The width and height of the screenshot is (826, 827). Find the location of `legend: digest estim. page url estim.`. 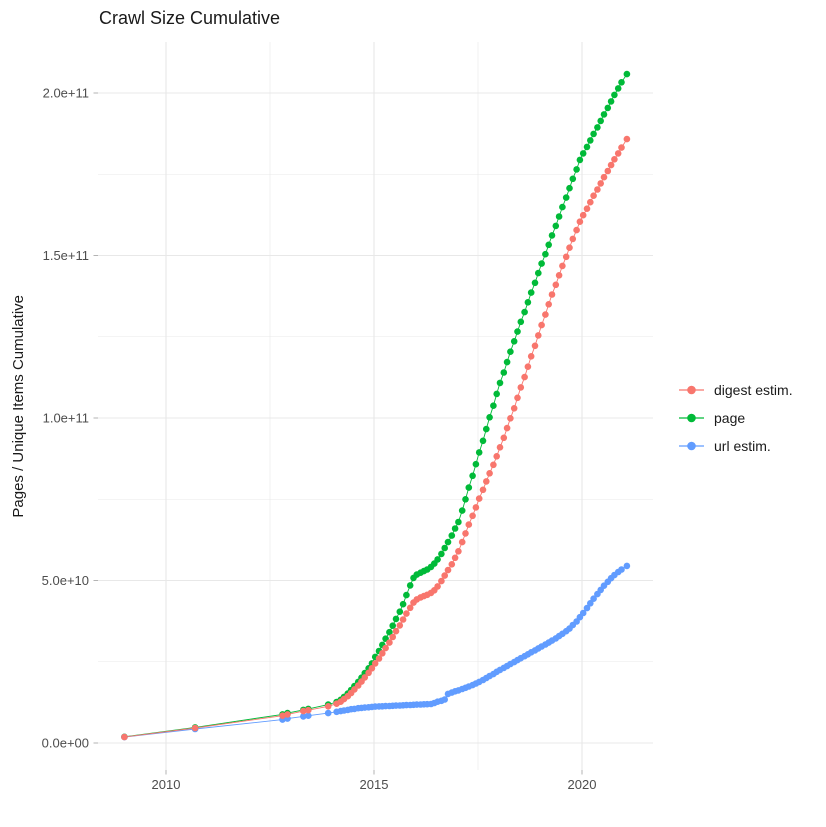

legend: digest estim. page url estim. is located at coordinates (735, 417).